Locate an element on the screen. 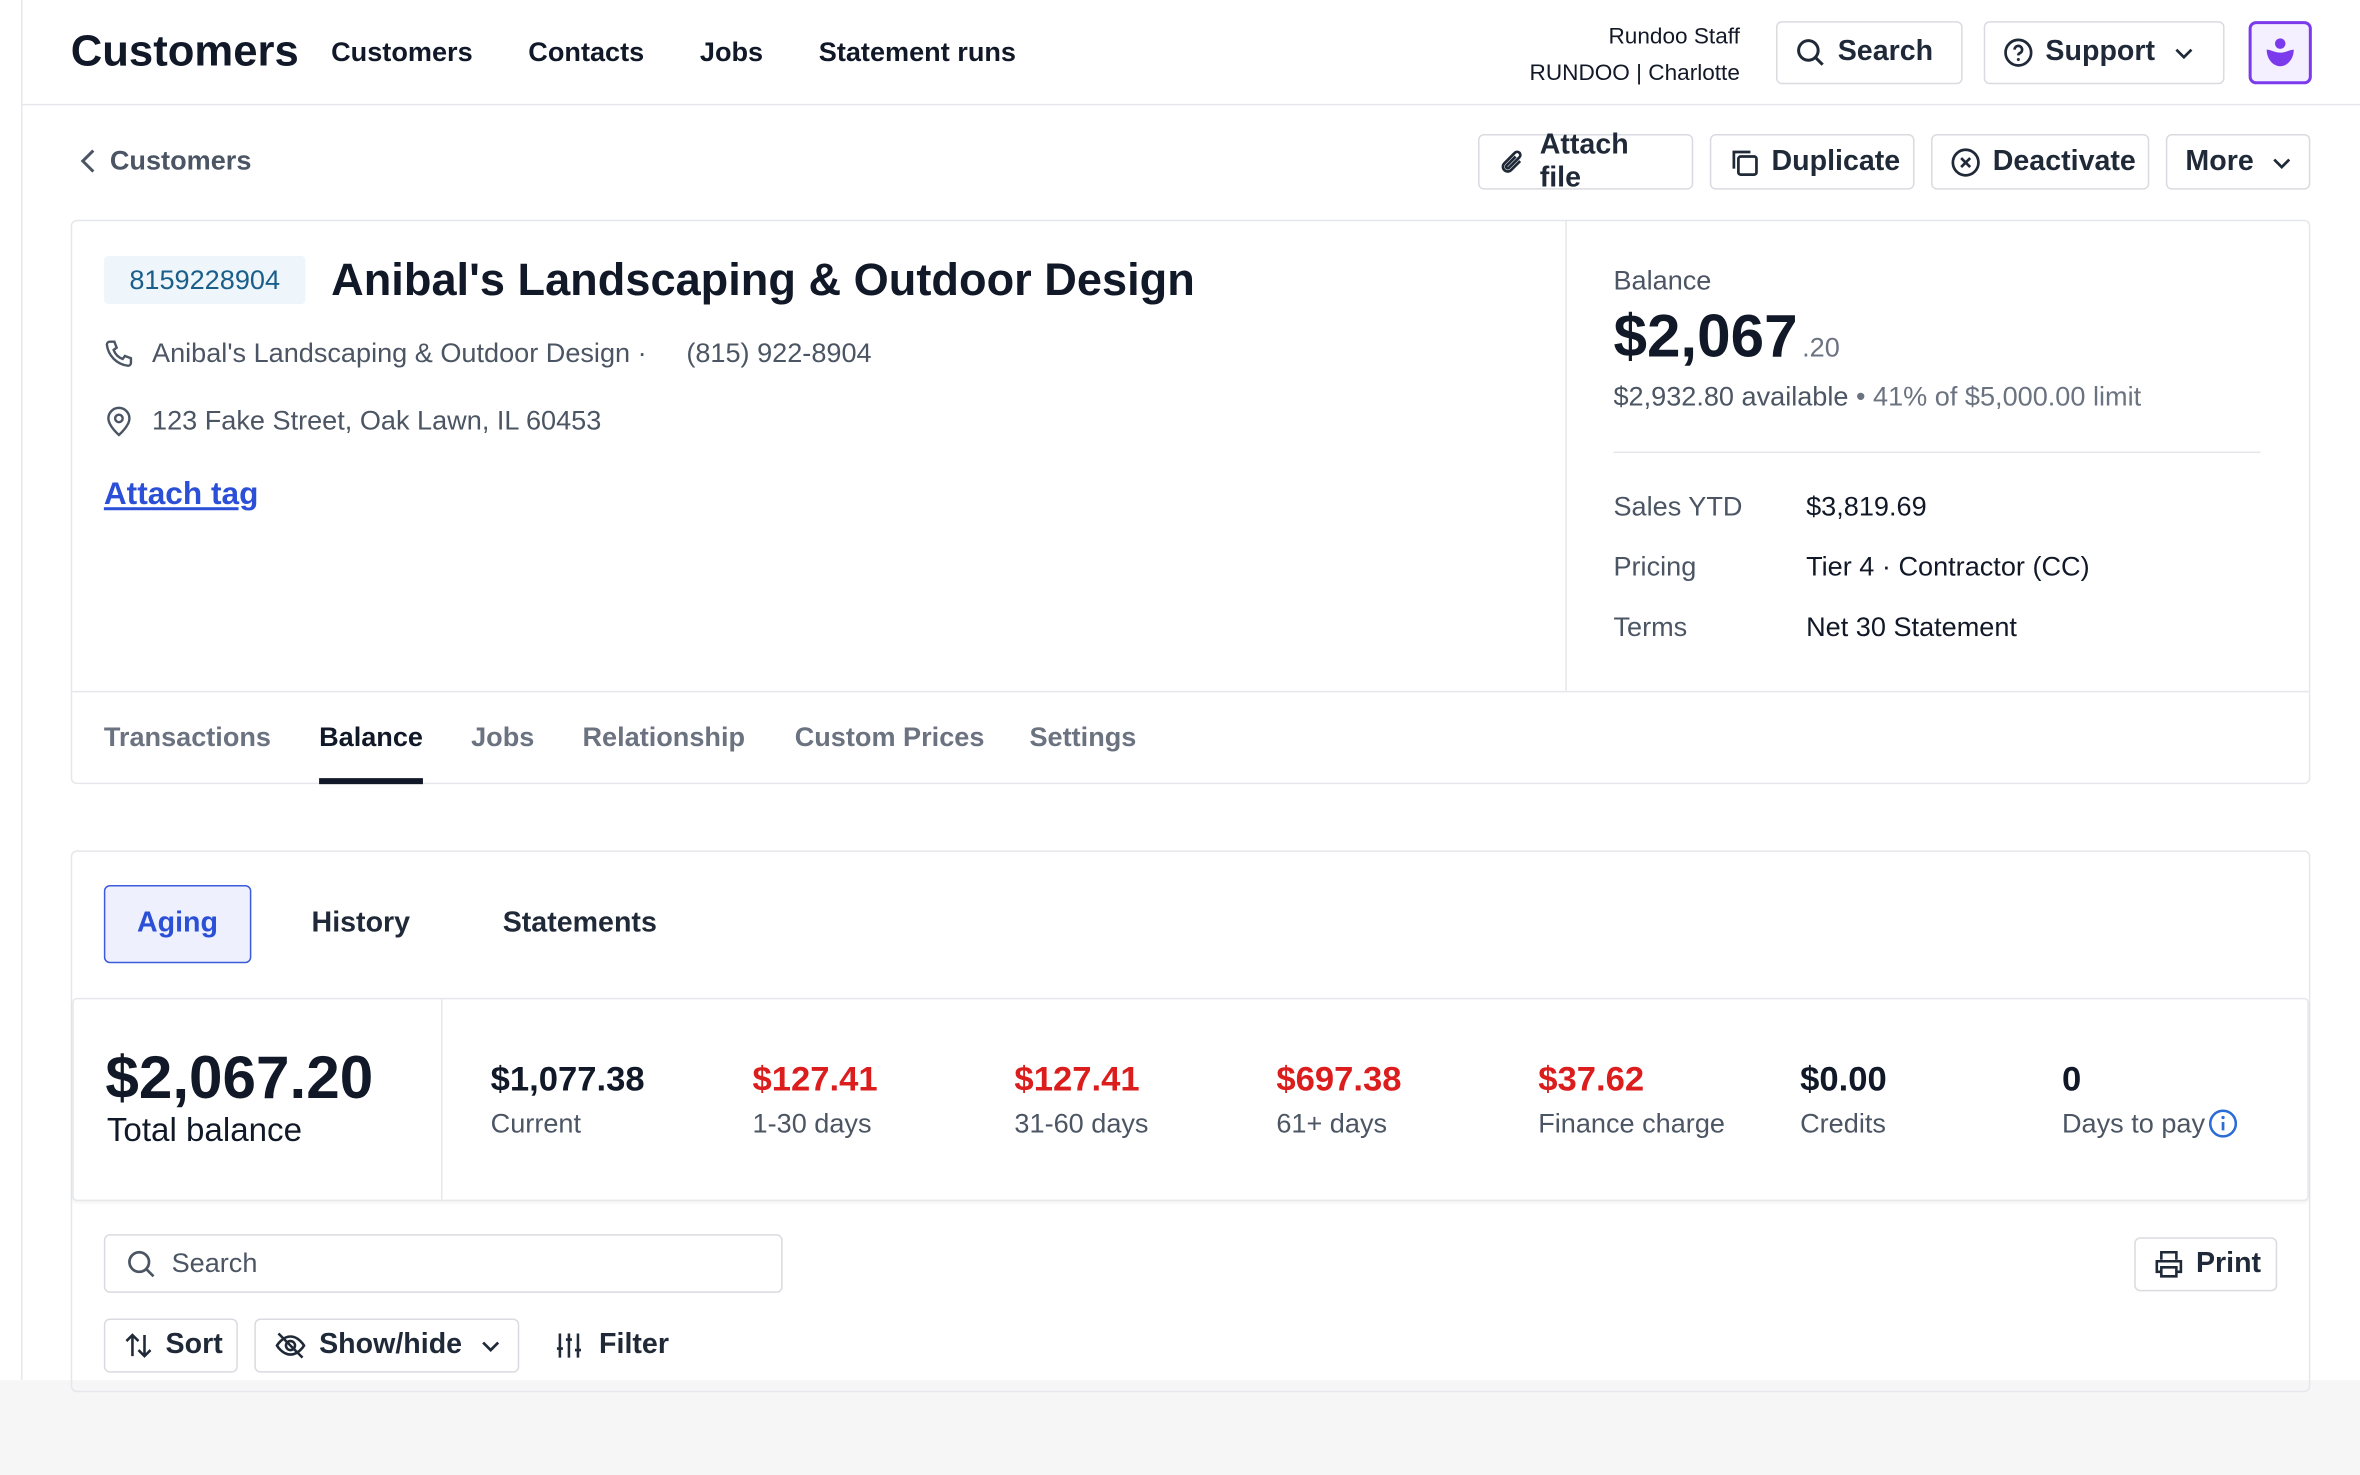 This screenshot has height=1475, width=2360. sort-button: Sort is located at coordinates (170, 1345).